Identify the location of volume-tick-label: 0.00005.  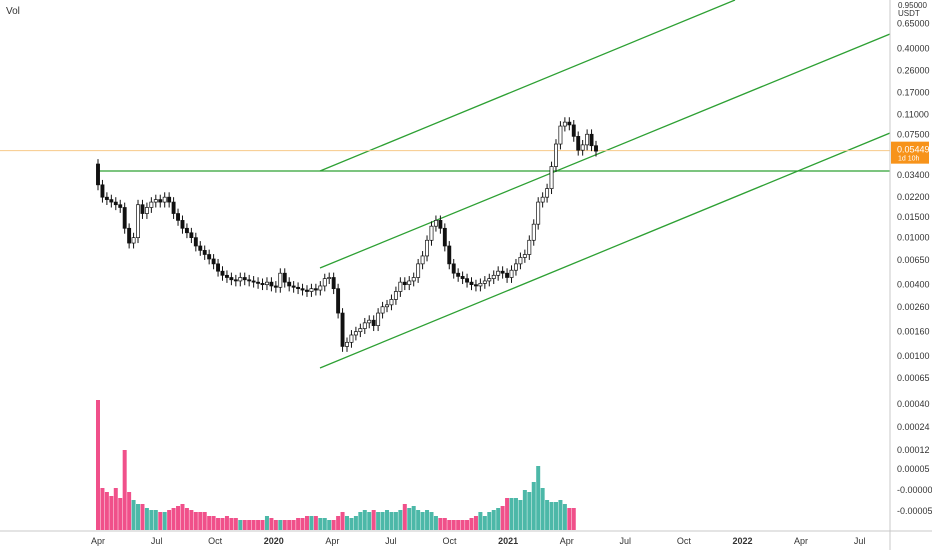
(913, 469).